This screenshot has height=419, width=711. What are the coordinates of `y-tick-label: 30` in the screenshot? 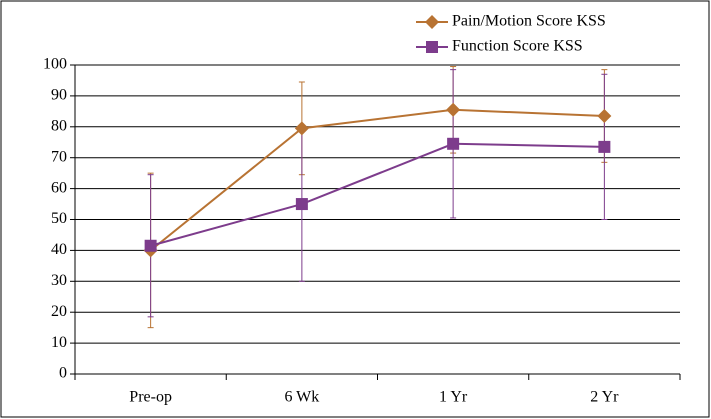 It's located at (59, 280).